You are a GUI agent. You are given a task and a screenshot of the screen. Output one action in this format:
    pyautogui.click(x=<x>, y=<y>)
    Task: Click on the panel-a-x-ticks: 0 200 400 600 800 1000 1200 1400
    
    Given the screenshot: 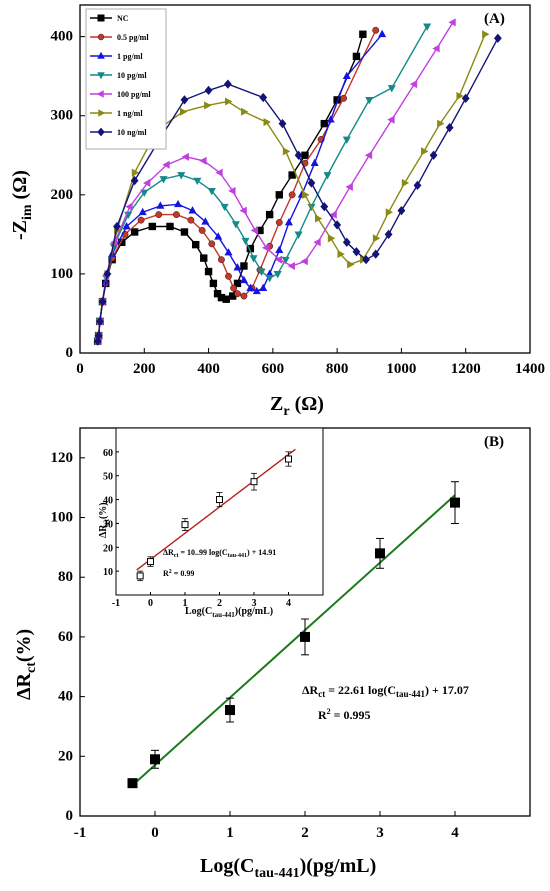 What is the action you would take?
    pyautogui.click(x=310, y=362)
    